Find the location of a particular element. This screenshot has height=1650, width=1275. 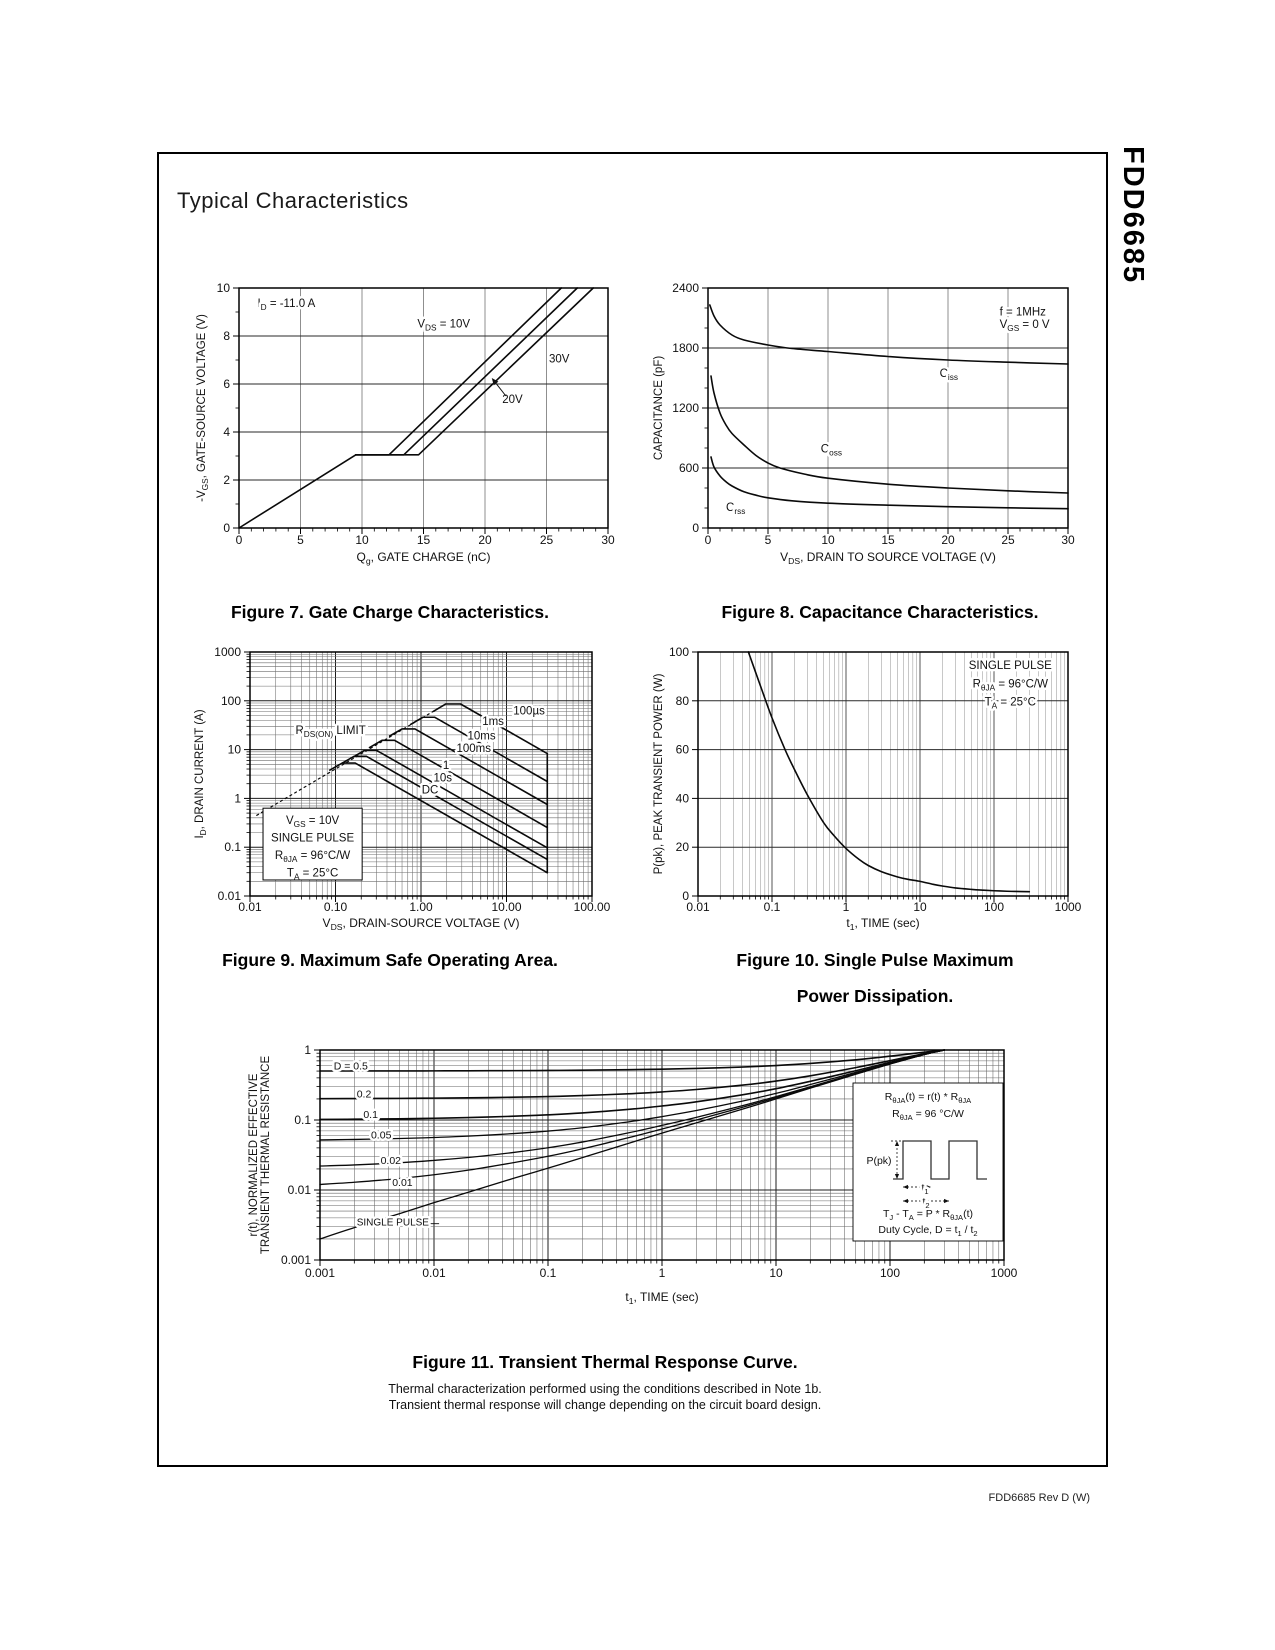

svg-text: RθJA(t) = r(t) * RθJA is located at coordinates (928, 1098).